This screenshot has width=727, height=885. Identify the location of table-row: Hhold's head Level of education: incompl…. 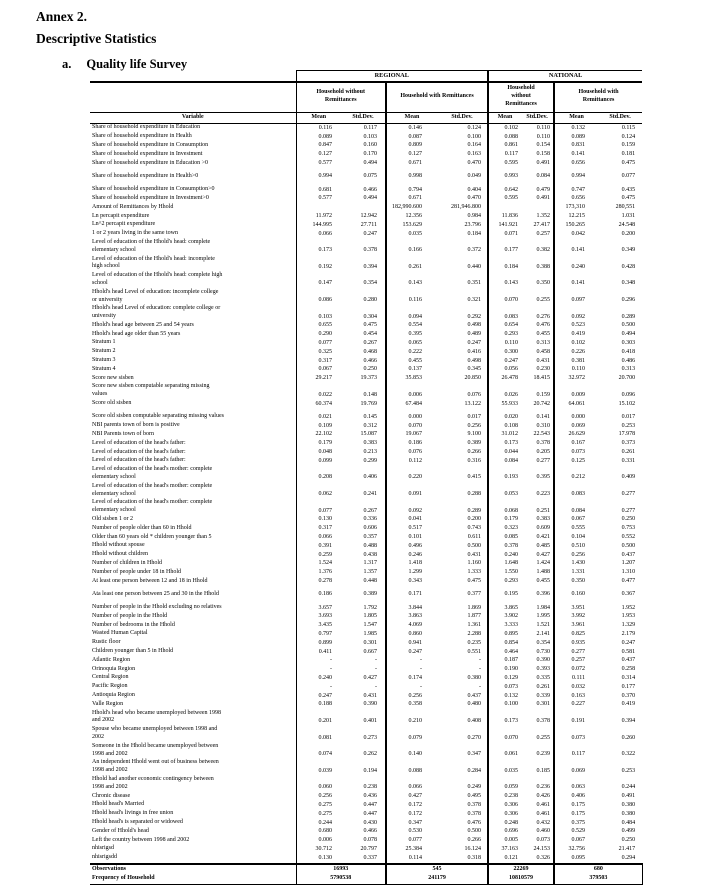
(366, 296).